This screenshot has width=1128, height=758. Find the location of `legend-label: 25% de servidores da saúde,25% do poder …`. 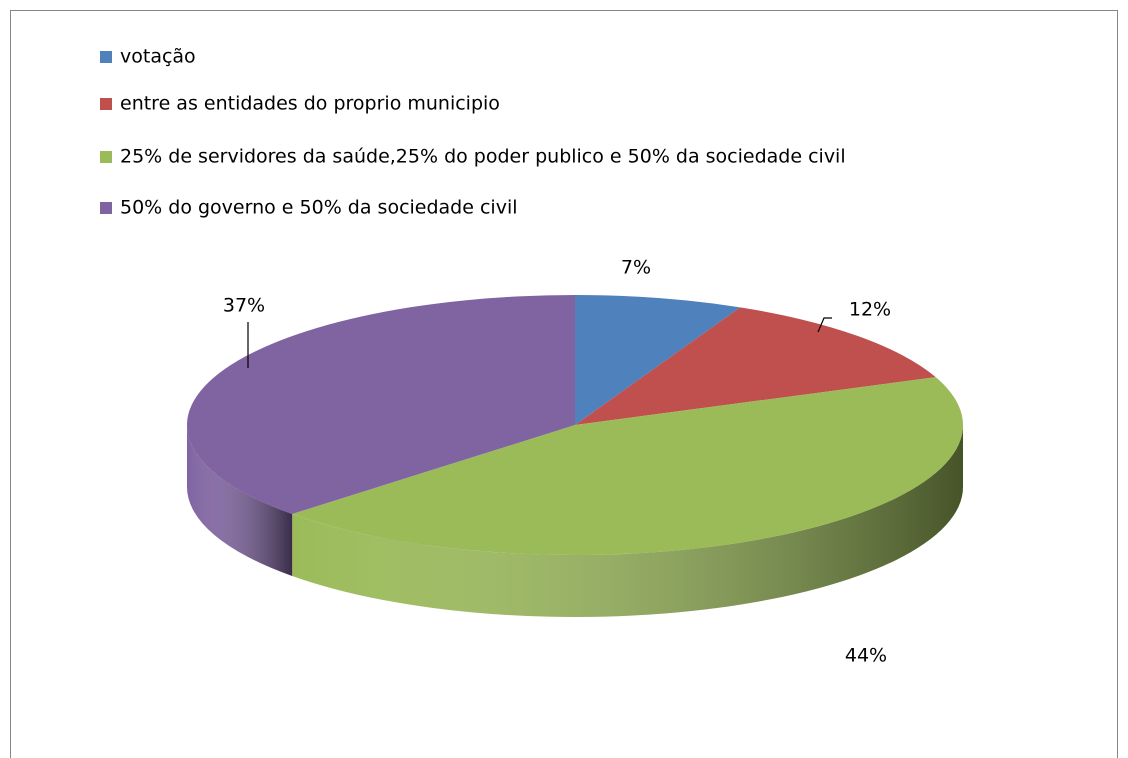

legend-label: 25% de servidores da saúde,25% do poder … is located at coordinates (483, 157).